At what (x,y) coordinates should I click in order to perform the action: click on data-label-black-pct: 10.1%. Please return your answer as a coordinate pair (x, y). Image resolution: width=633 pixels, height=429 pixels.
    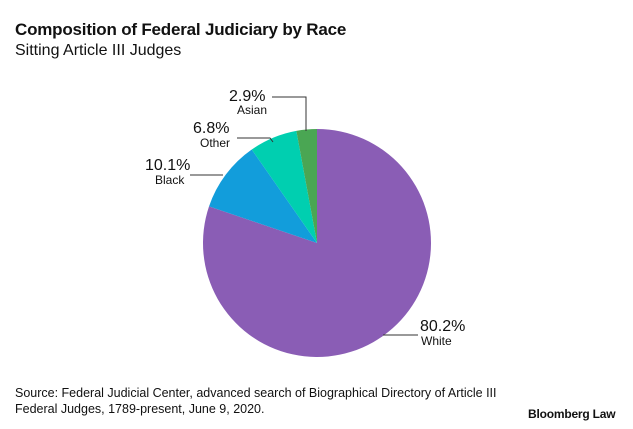
    Looking at the image, I should click on (167, 165).